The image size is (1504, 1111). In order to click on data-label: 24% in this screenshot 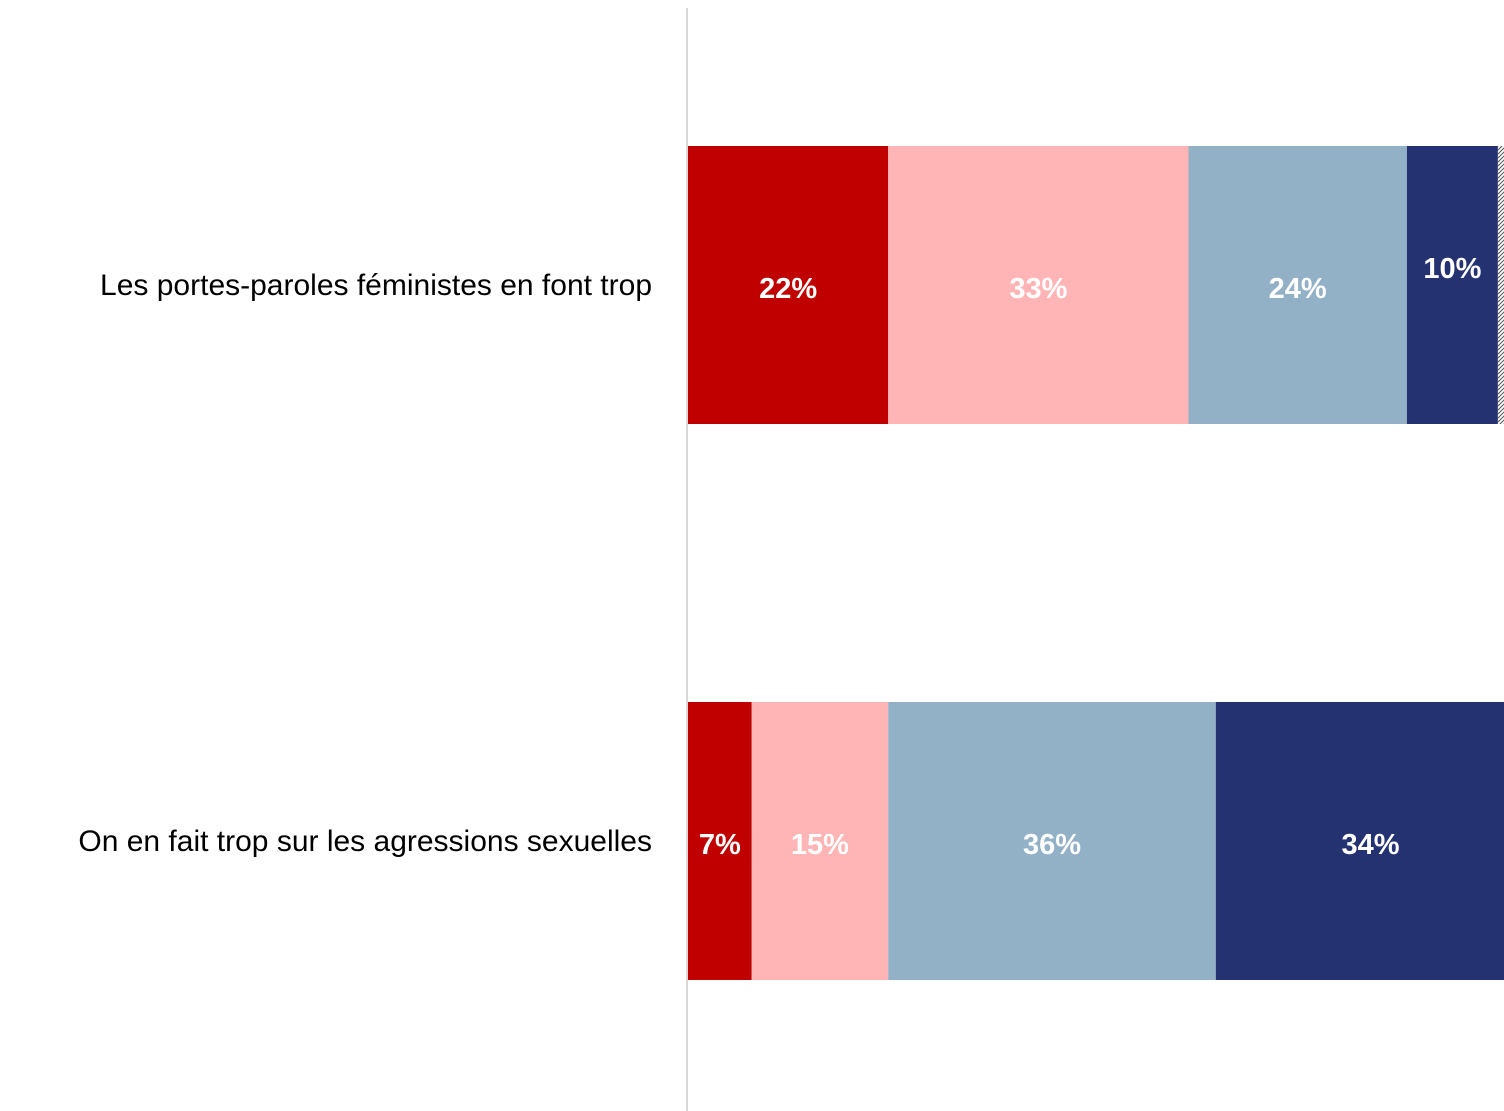, I will do `click(1298, 289)`.